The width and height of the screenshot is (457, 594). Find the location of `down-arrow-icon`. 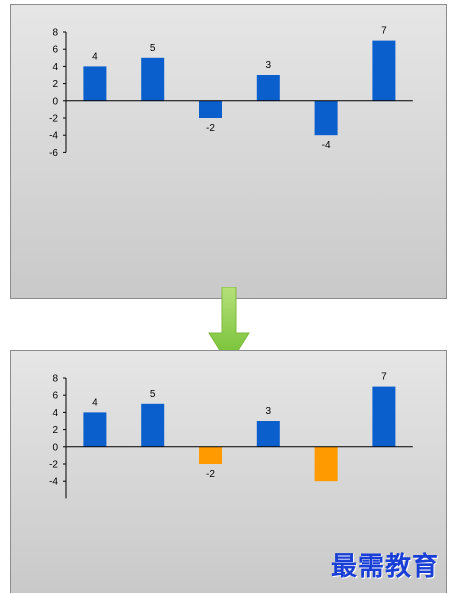

down-arrow-icon is located at coordinates (229, 326).